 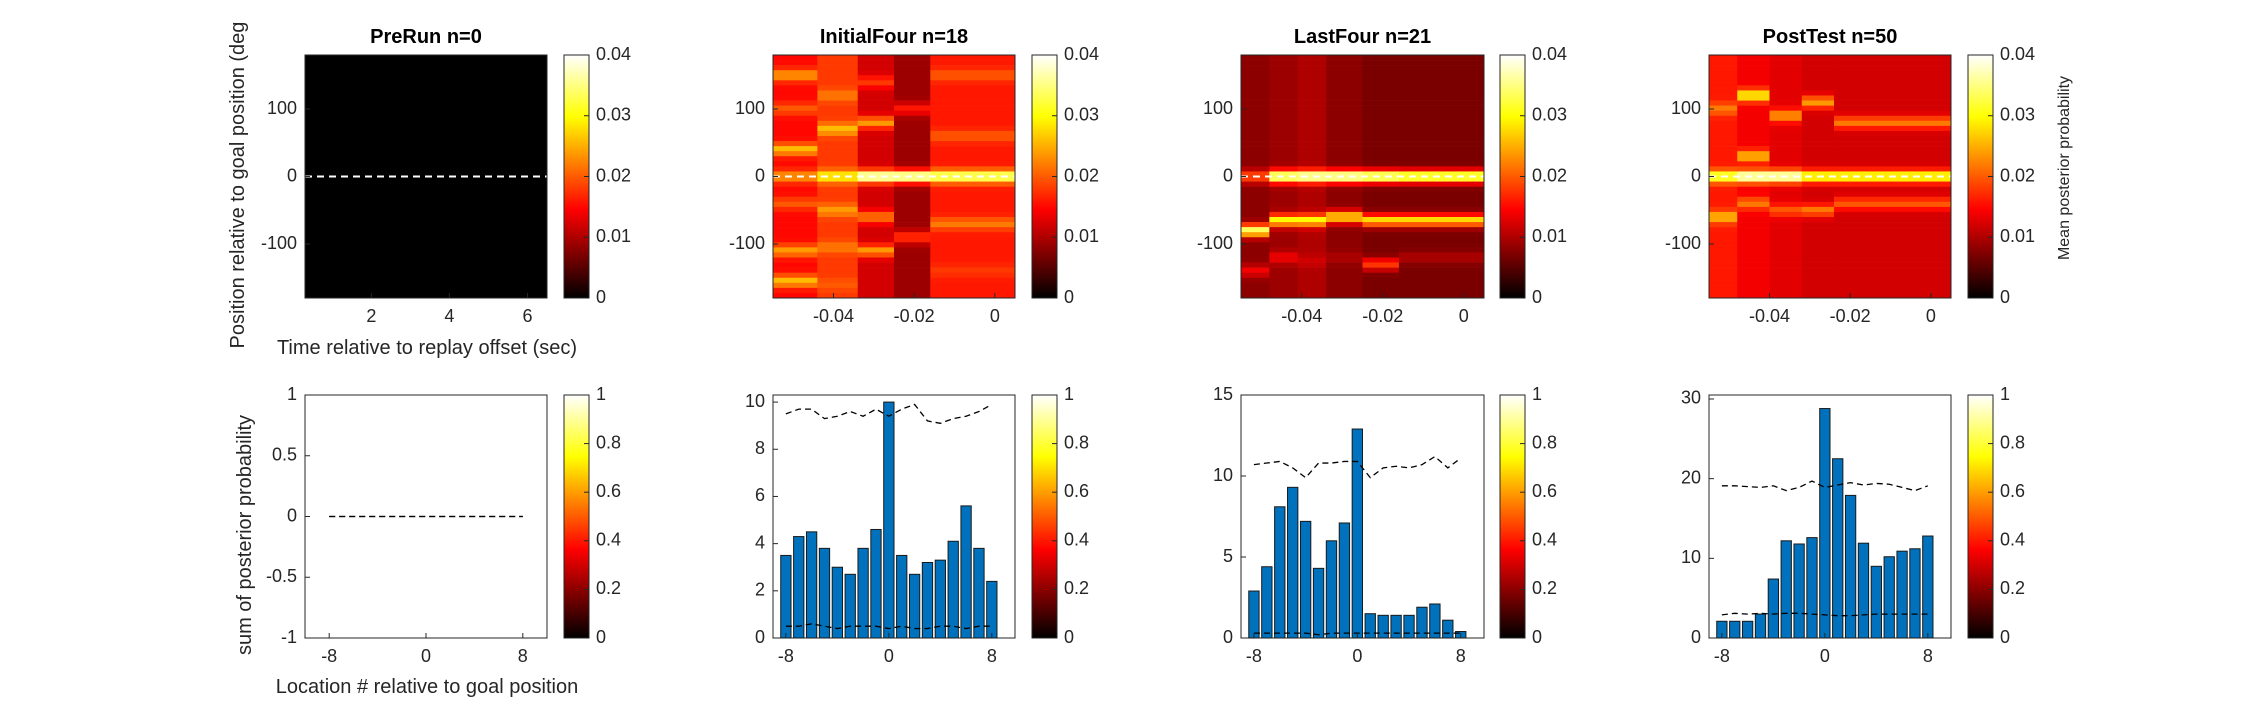 I want to click on x-tick-label: 0, so click(x=1464, y=316).